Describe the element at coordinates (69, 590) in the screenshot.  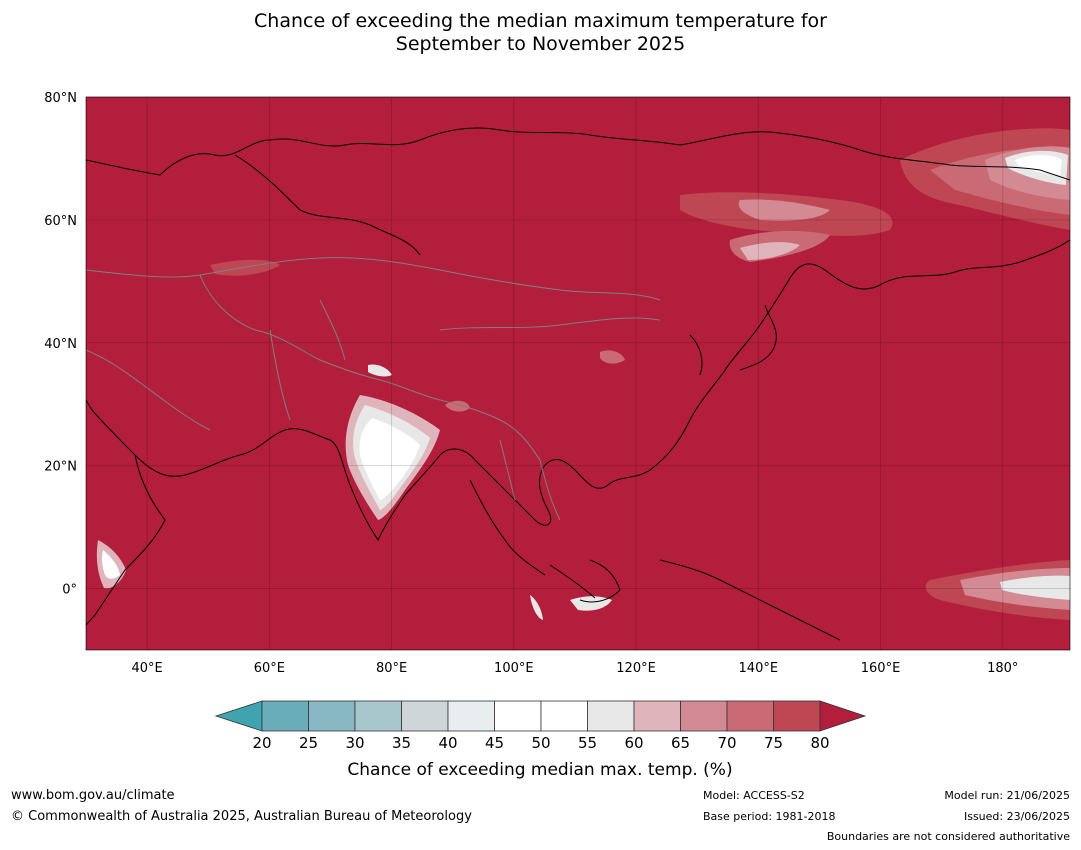
I see `lat-tick-label: 0°` at that location.